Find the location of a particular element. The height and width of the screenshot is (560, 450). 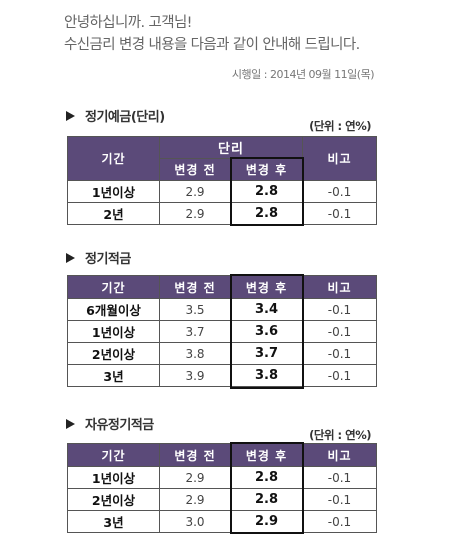

cell-before: 3.0 is located at coordinates (195, 521).